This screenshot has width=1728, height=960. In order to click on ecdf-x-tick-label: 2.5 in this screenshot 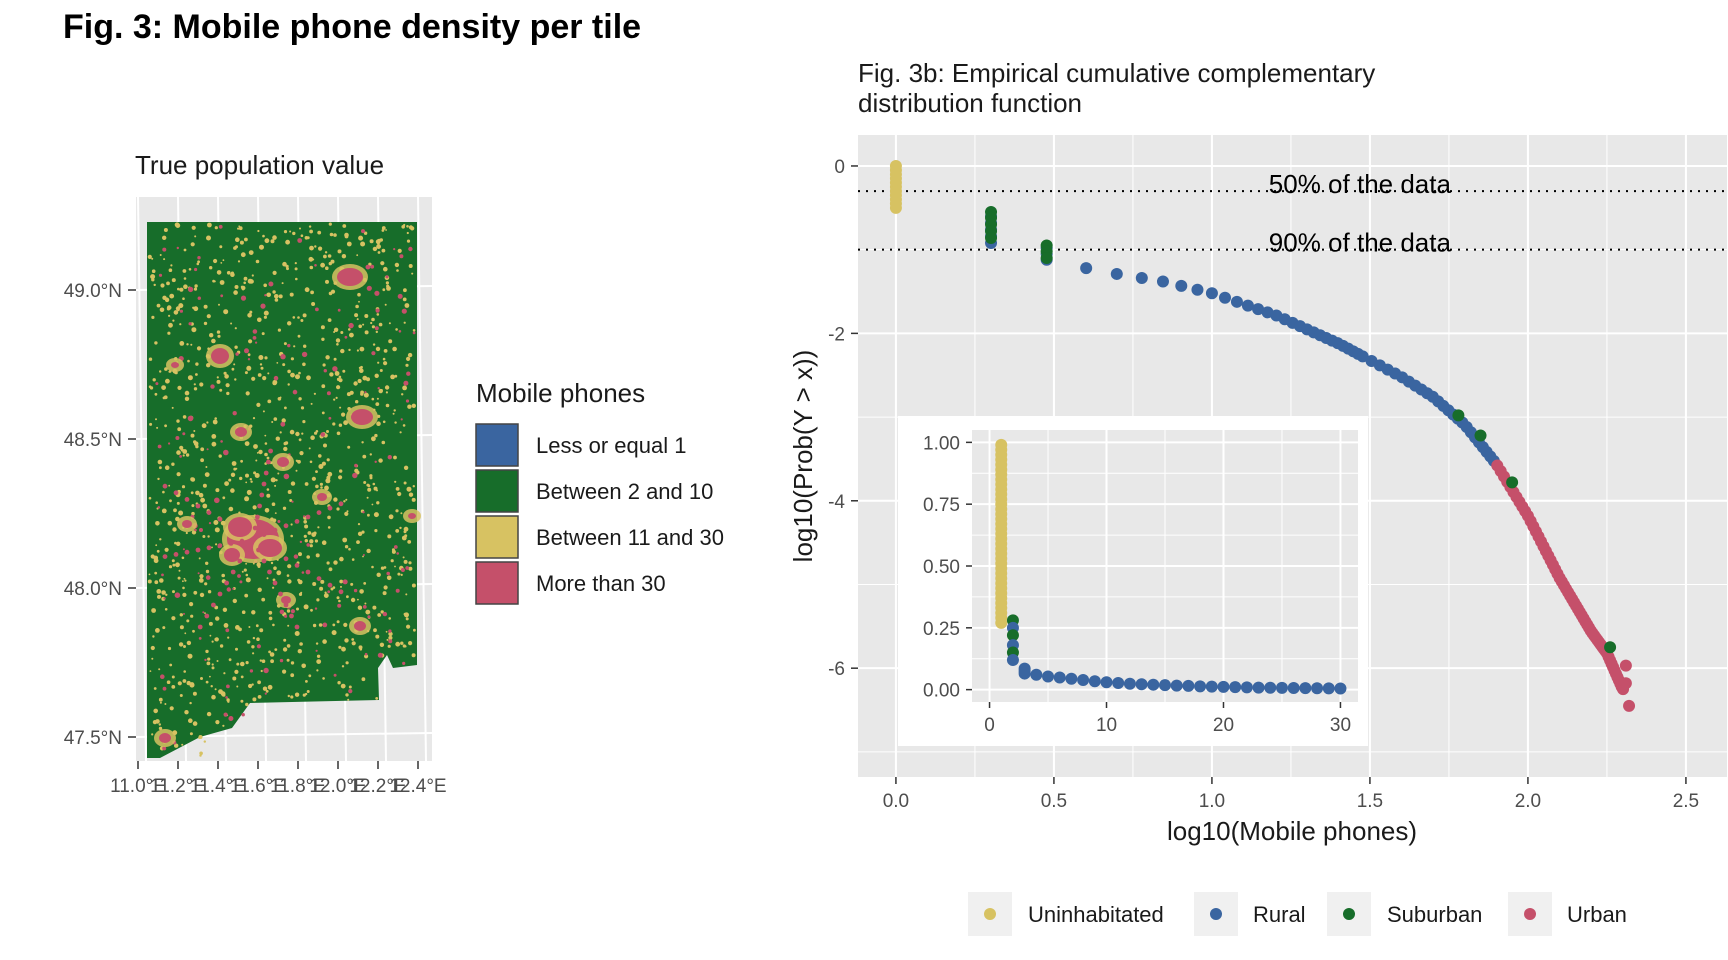, I will do `click(1686, 801)`.